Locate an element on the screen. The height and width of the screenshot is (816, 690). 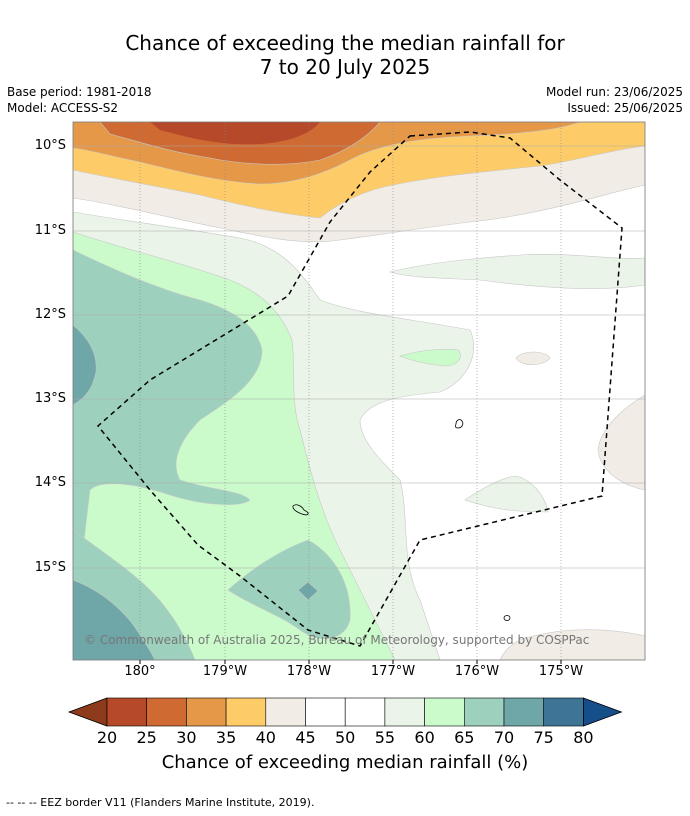
darkred-region is located at coordinates (235, 133).